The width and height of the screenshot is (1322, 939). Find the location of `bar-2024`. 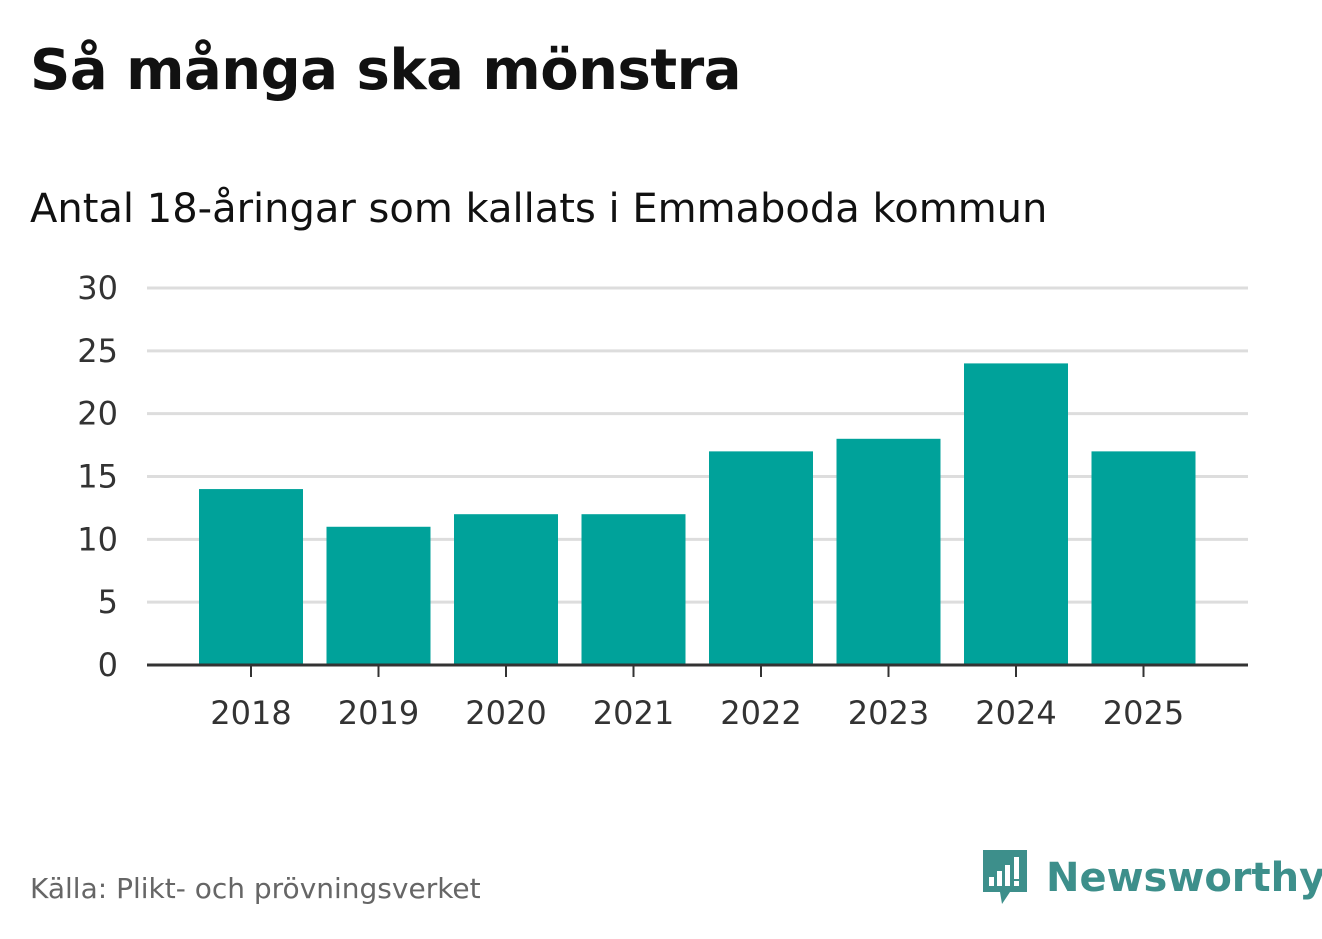

bar-2024 is located at coordinates (1016, 514).